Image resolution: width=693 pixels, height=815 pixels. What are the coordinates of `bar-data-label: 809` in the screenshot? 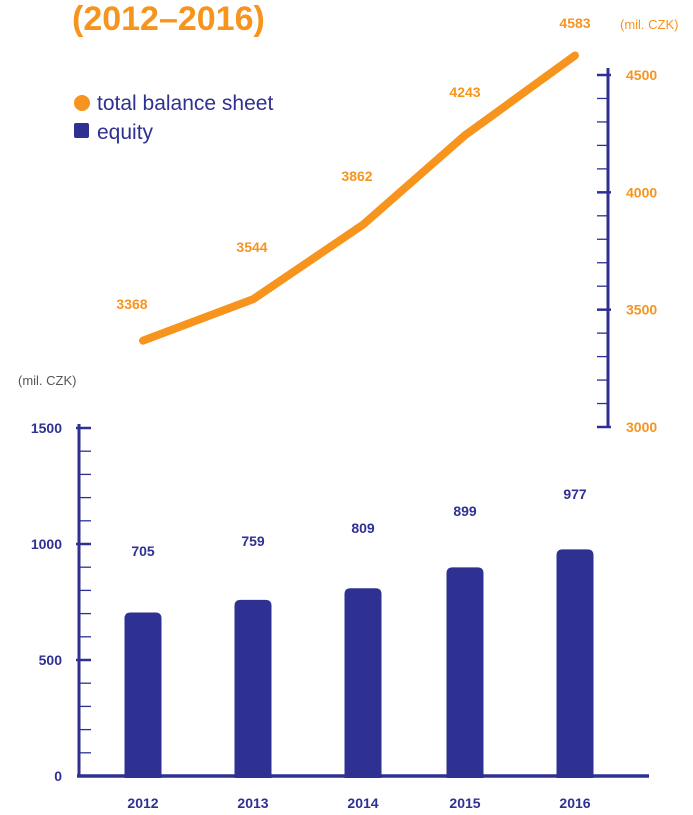 It's located at (363, 528).